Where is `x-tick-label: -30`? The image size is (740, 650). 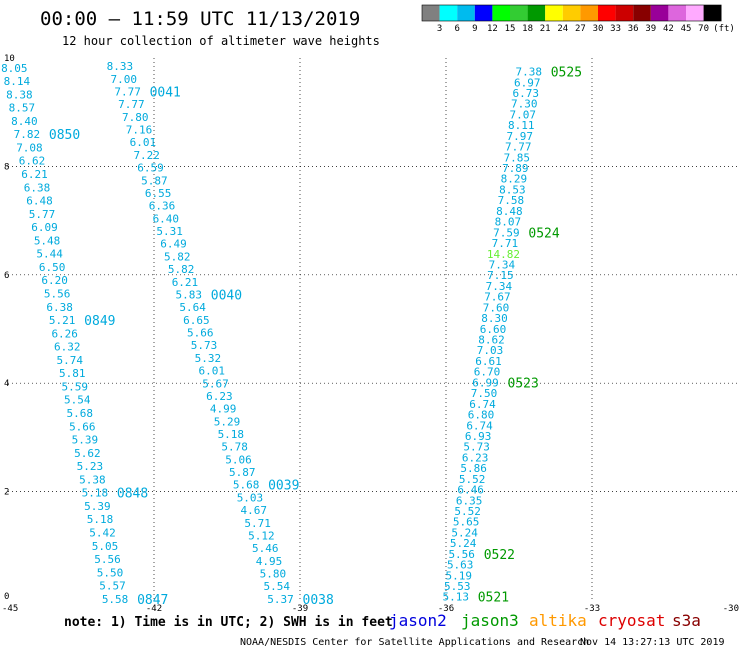 x-tick-label: -30 is located at coordinates (731, 609).